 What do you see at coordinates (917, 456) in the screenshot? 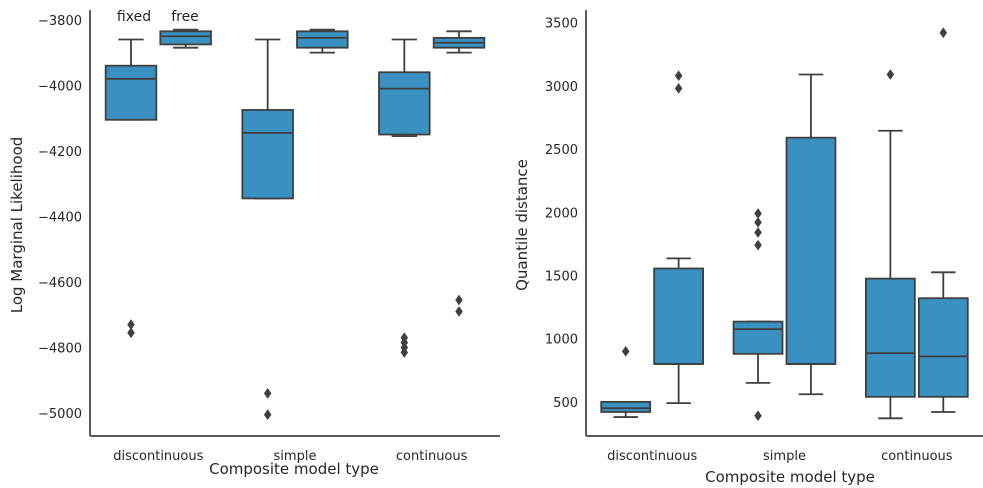
I see `right-xtick-label: continuous` at bounding box center [917, 456].